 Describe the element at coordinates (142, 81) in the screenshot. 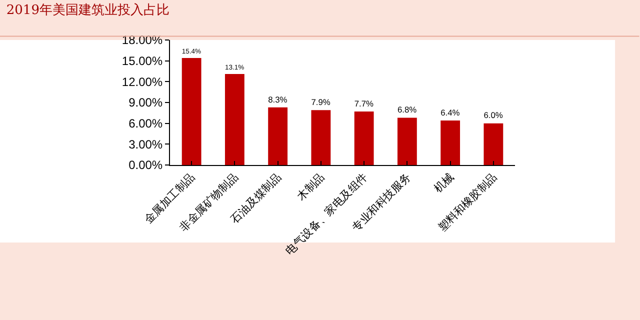

I see `y-tick-label: 12.00%` at that location.